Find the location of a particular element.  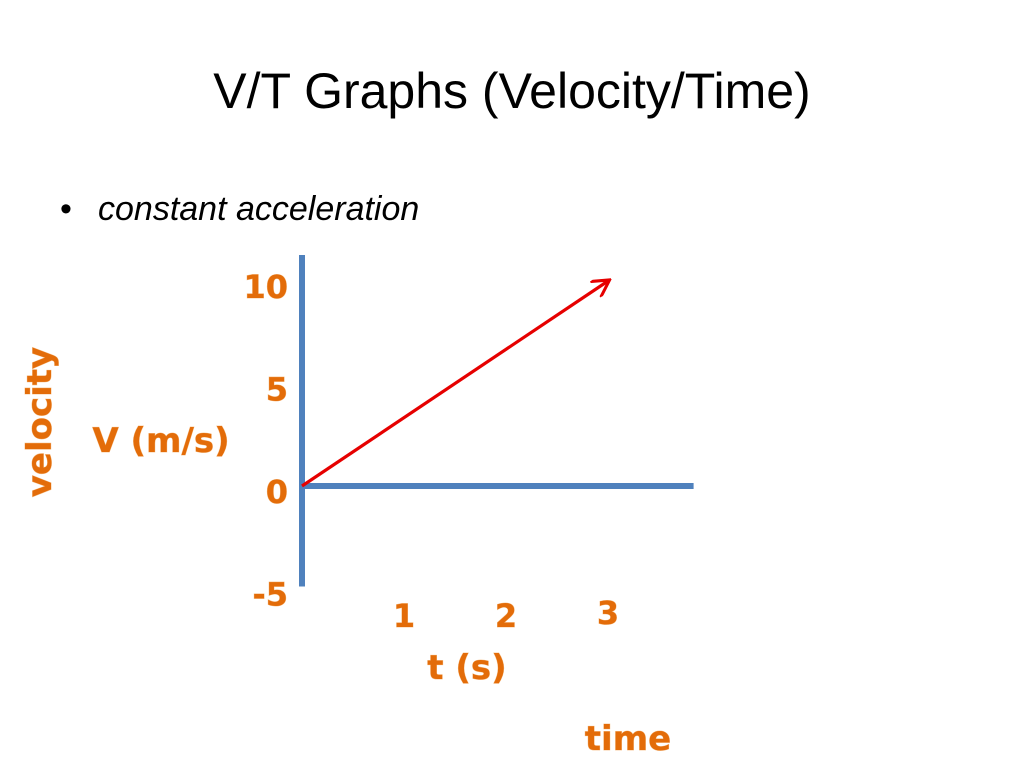

y-axis-word-label: velocity is located at coordinates (40, 422).